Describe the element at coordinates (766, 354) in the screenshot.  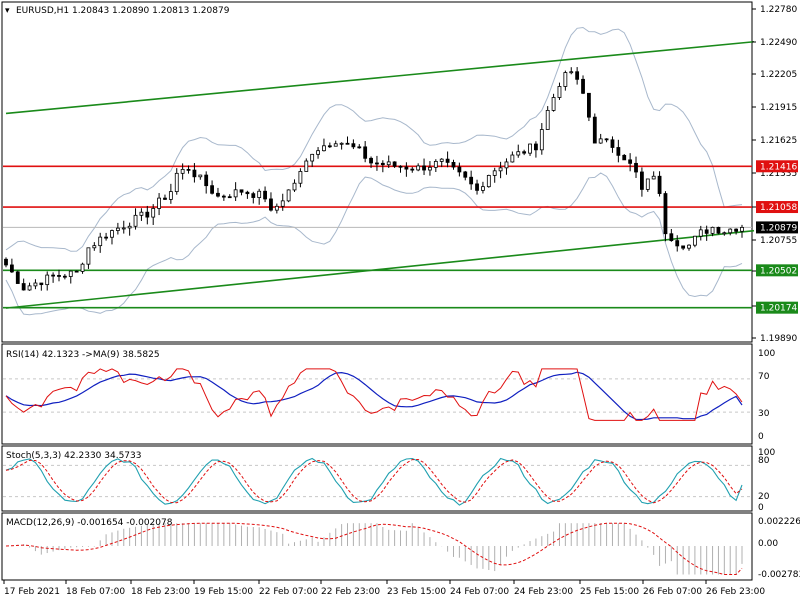
I see `rsi-tick-label: 100` at that location.